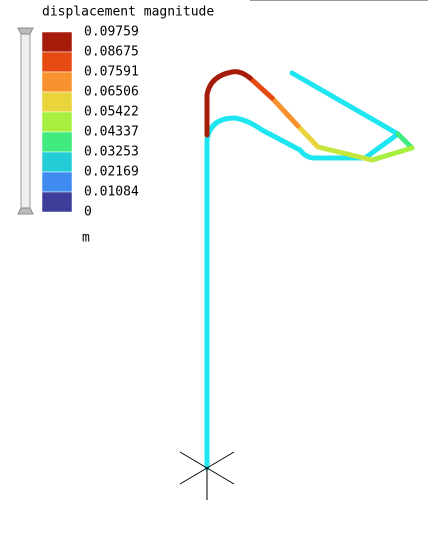 This screenshot has height=536, width=428. Describe the element at coordinates (111, 72) in the screenshot. I see `legend-label: 0.07591` at that location.